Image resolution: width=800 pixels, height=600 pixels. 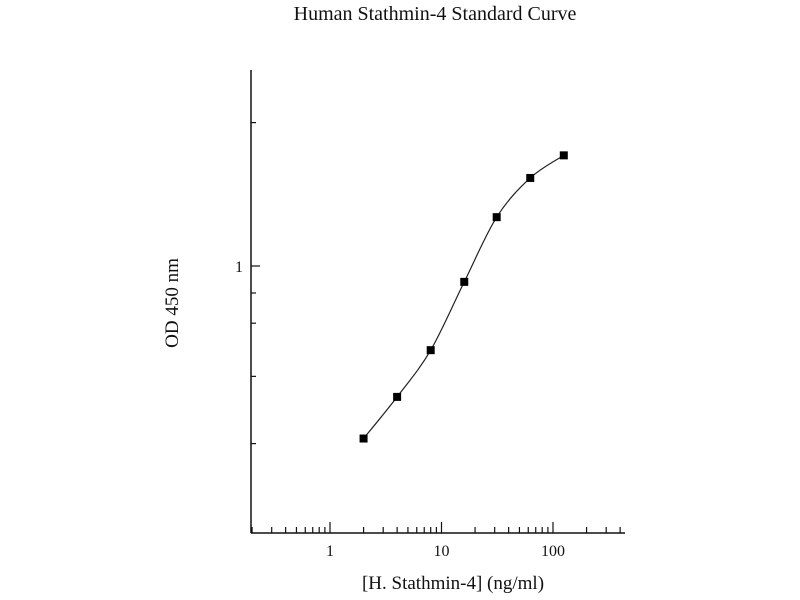 I want to click on x-tick-label: 10, so click(x=442, y=551).